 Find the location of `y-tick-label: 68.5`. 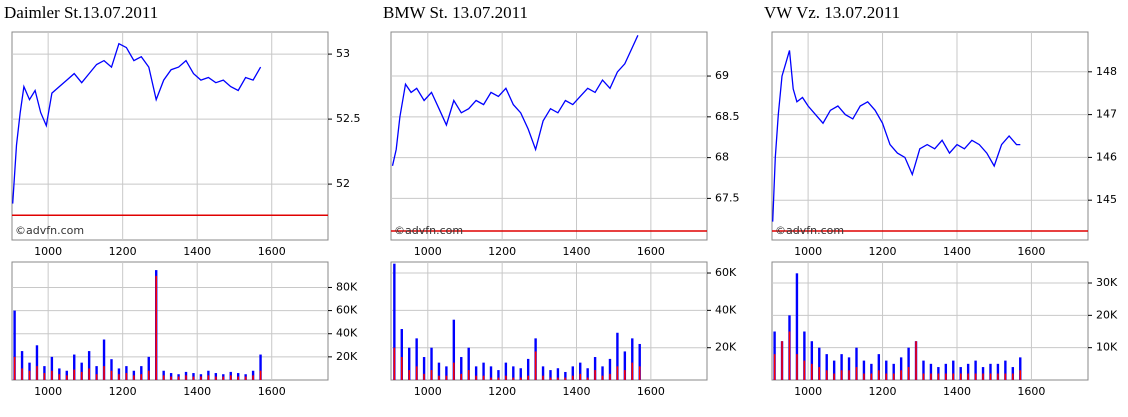

y-tick-label: 68.5 is located at coordinates (727, 116).